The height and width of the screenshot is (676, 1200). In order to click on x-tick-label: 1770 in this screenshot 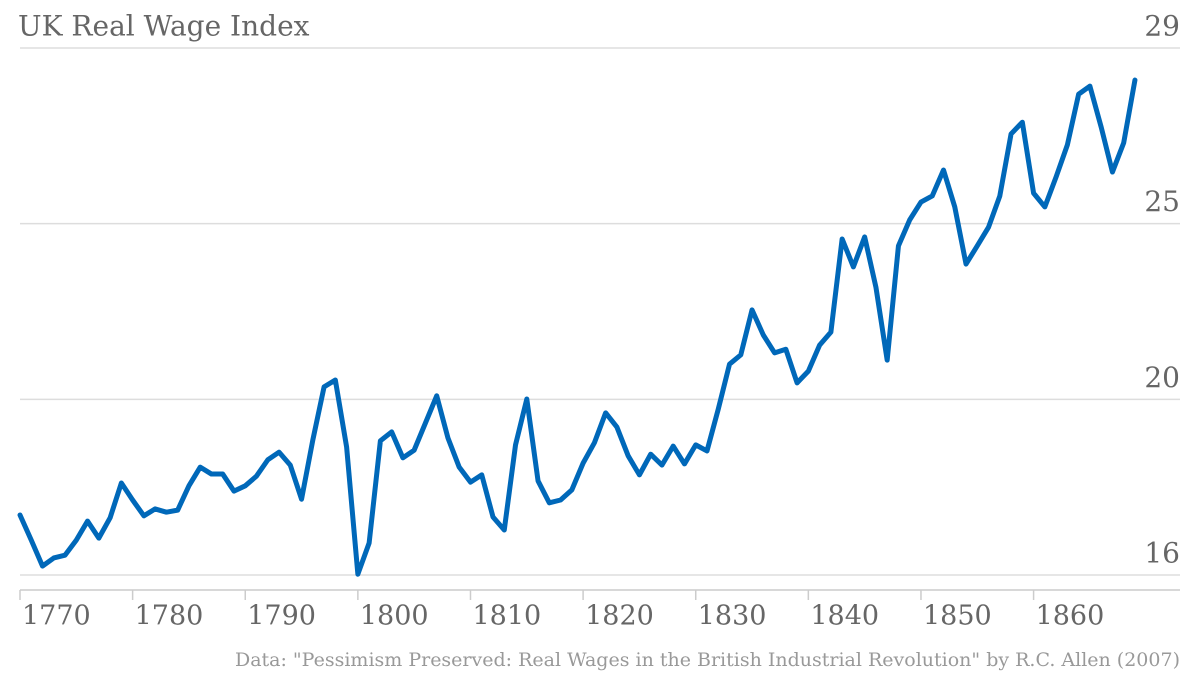, I will do `click(56, 616)`.